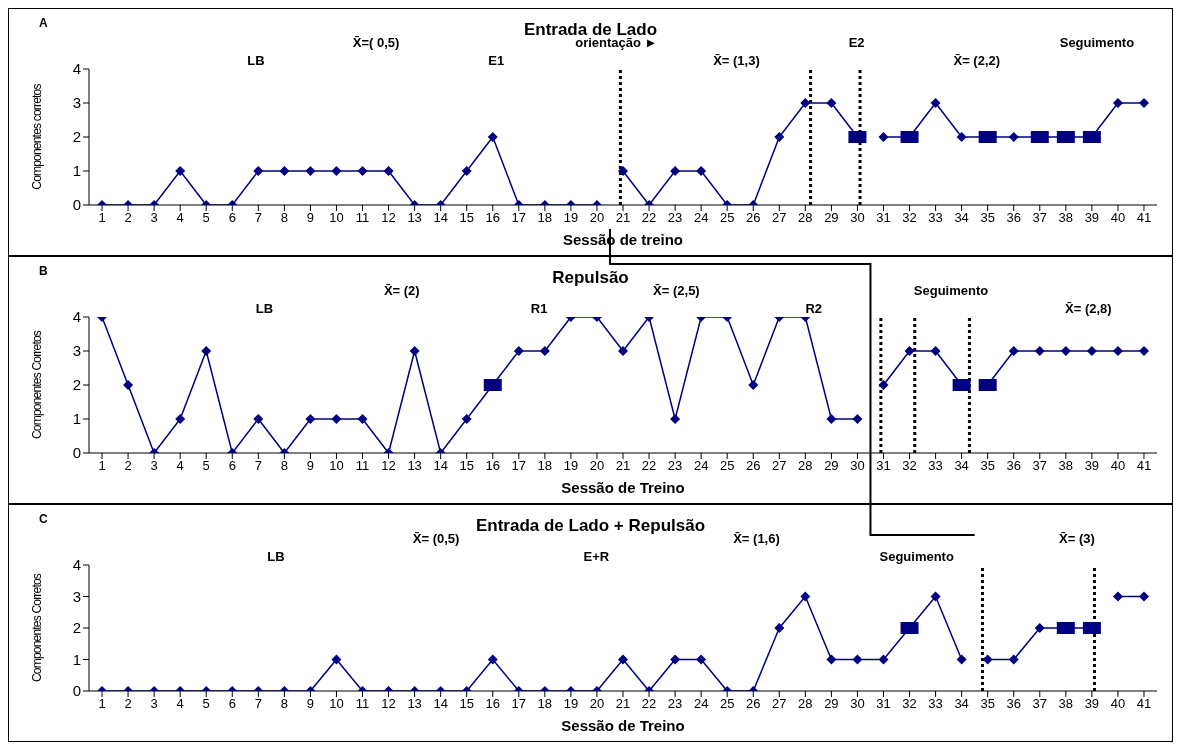  What do you see at coordinates (76, 453) in the screenshot?
I see `y-tick-label: 0` at bounding box center [76, 453].